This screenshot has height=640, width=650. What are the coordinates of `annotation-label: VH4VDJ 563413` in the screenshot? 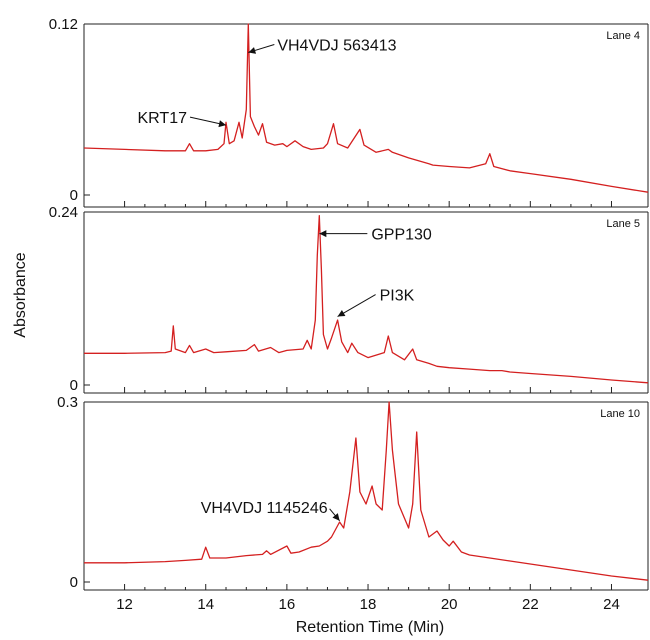 It's located at (336, 46).